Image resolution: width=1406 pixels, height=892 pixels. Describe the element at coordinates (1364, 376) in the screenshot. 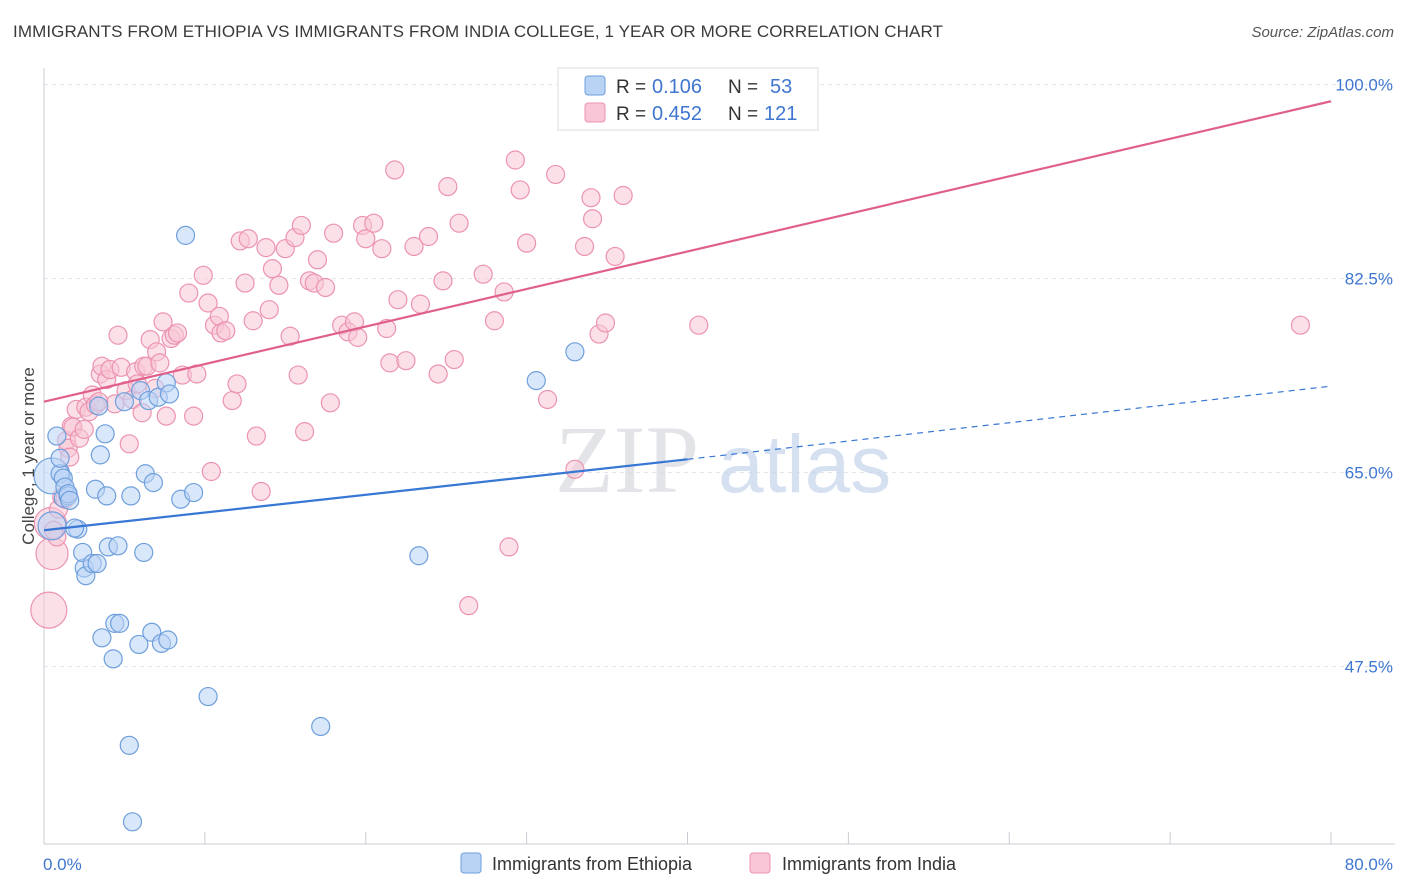

I see `y-tick-labels: 47.5% 65.0% 82.5% 100.0%` at that location.